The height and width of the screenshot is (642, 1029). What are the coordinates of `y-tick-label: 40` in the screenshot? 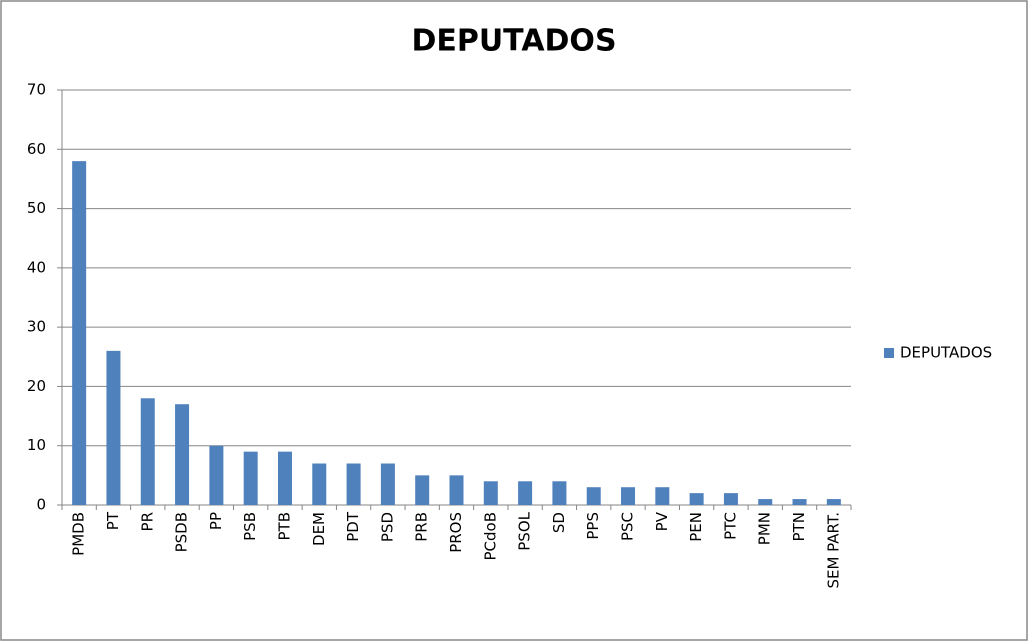 It's located at (36, 267).